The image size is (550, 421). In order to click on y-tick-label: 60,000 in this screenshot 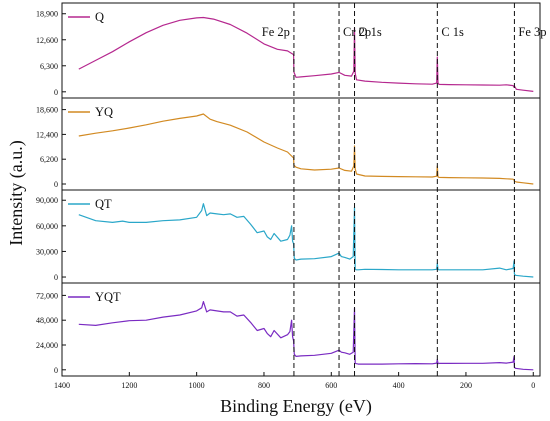, I will do `click(47, 226)`.